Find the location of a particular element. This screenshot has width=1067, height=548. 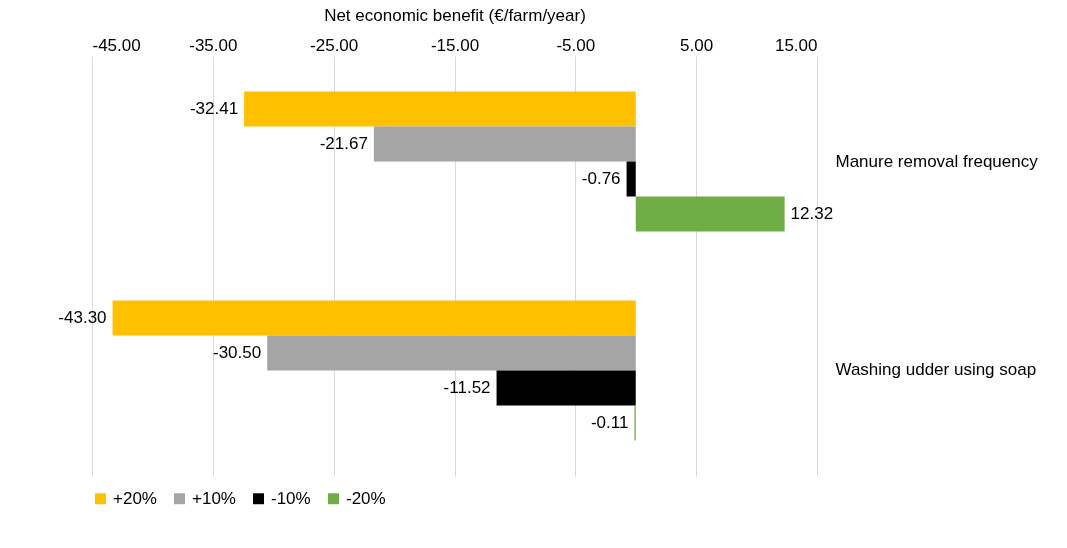

legend-label: -10% is located at coordinates (291, 498).